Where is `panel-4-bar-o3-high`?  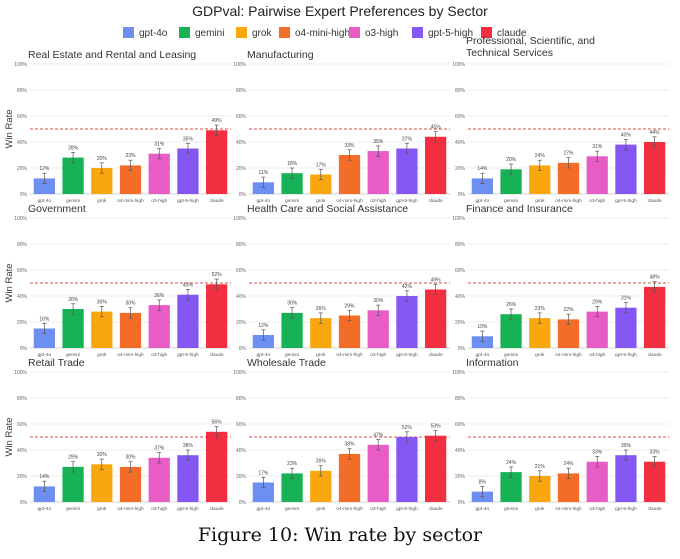
panel-4-bar-o3-high is located at coordinates (159, 326).